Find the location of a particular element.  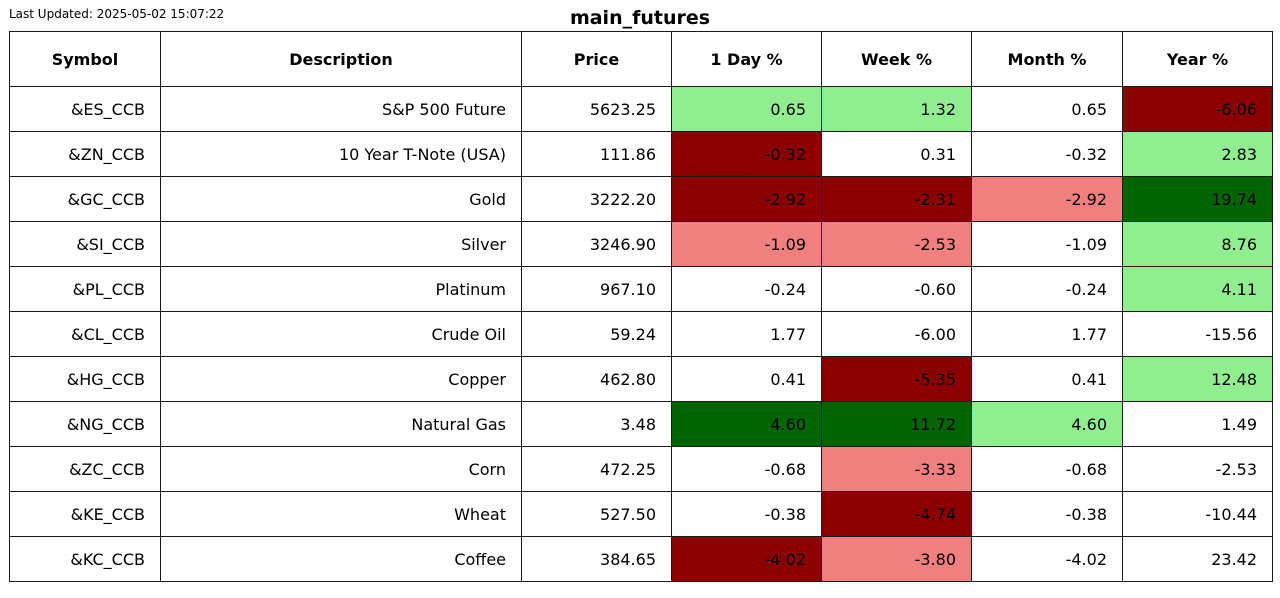

cell-month-pct: -1.09 is located at coordinates (1047, 244).